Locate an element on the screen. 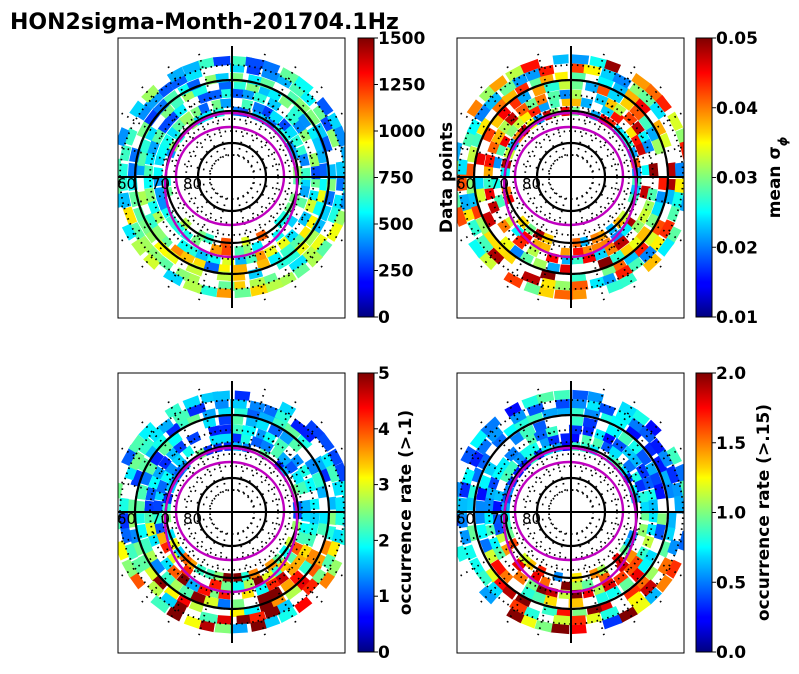 The width and height of the screenshot is (799, 674). colorbar-label: mean σϕ is located at coordinates (777, 177).